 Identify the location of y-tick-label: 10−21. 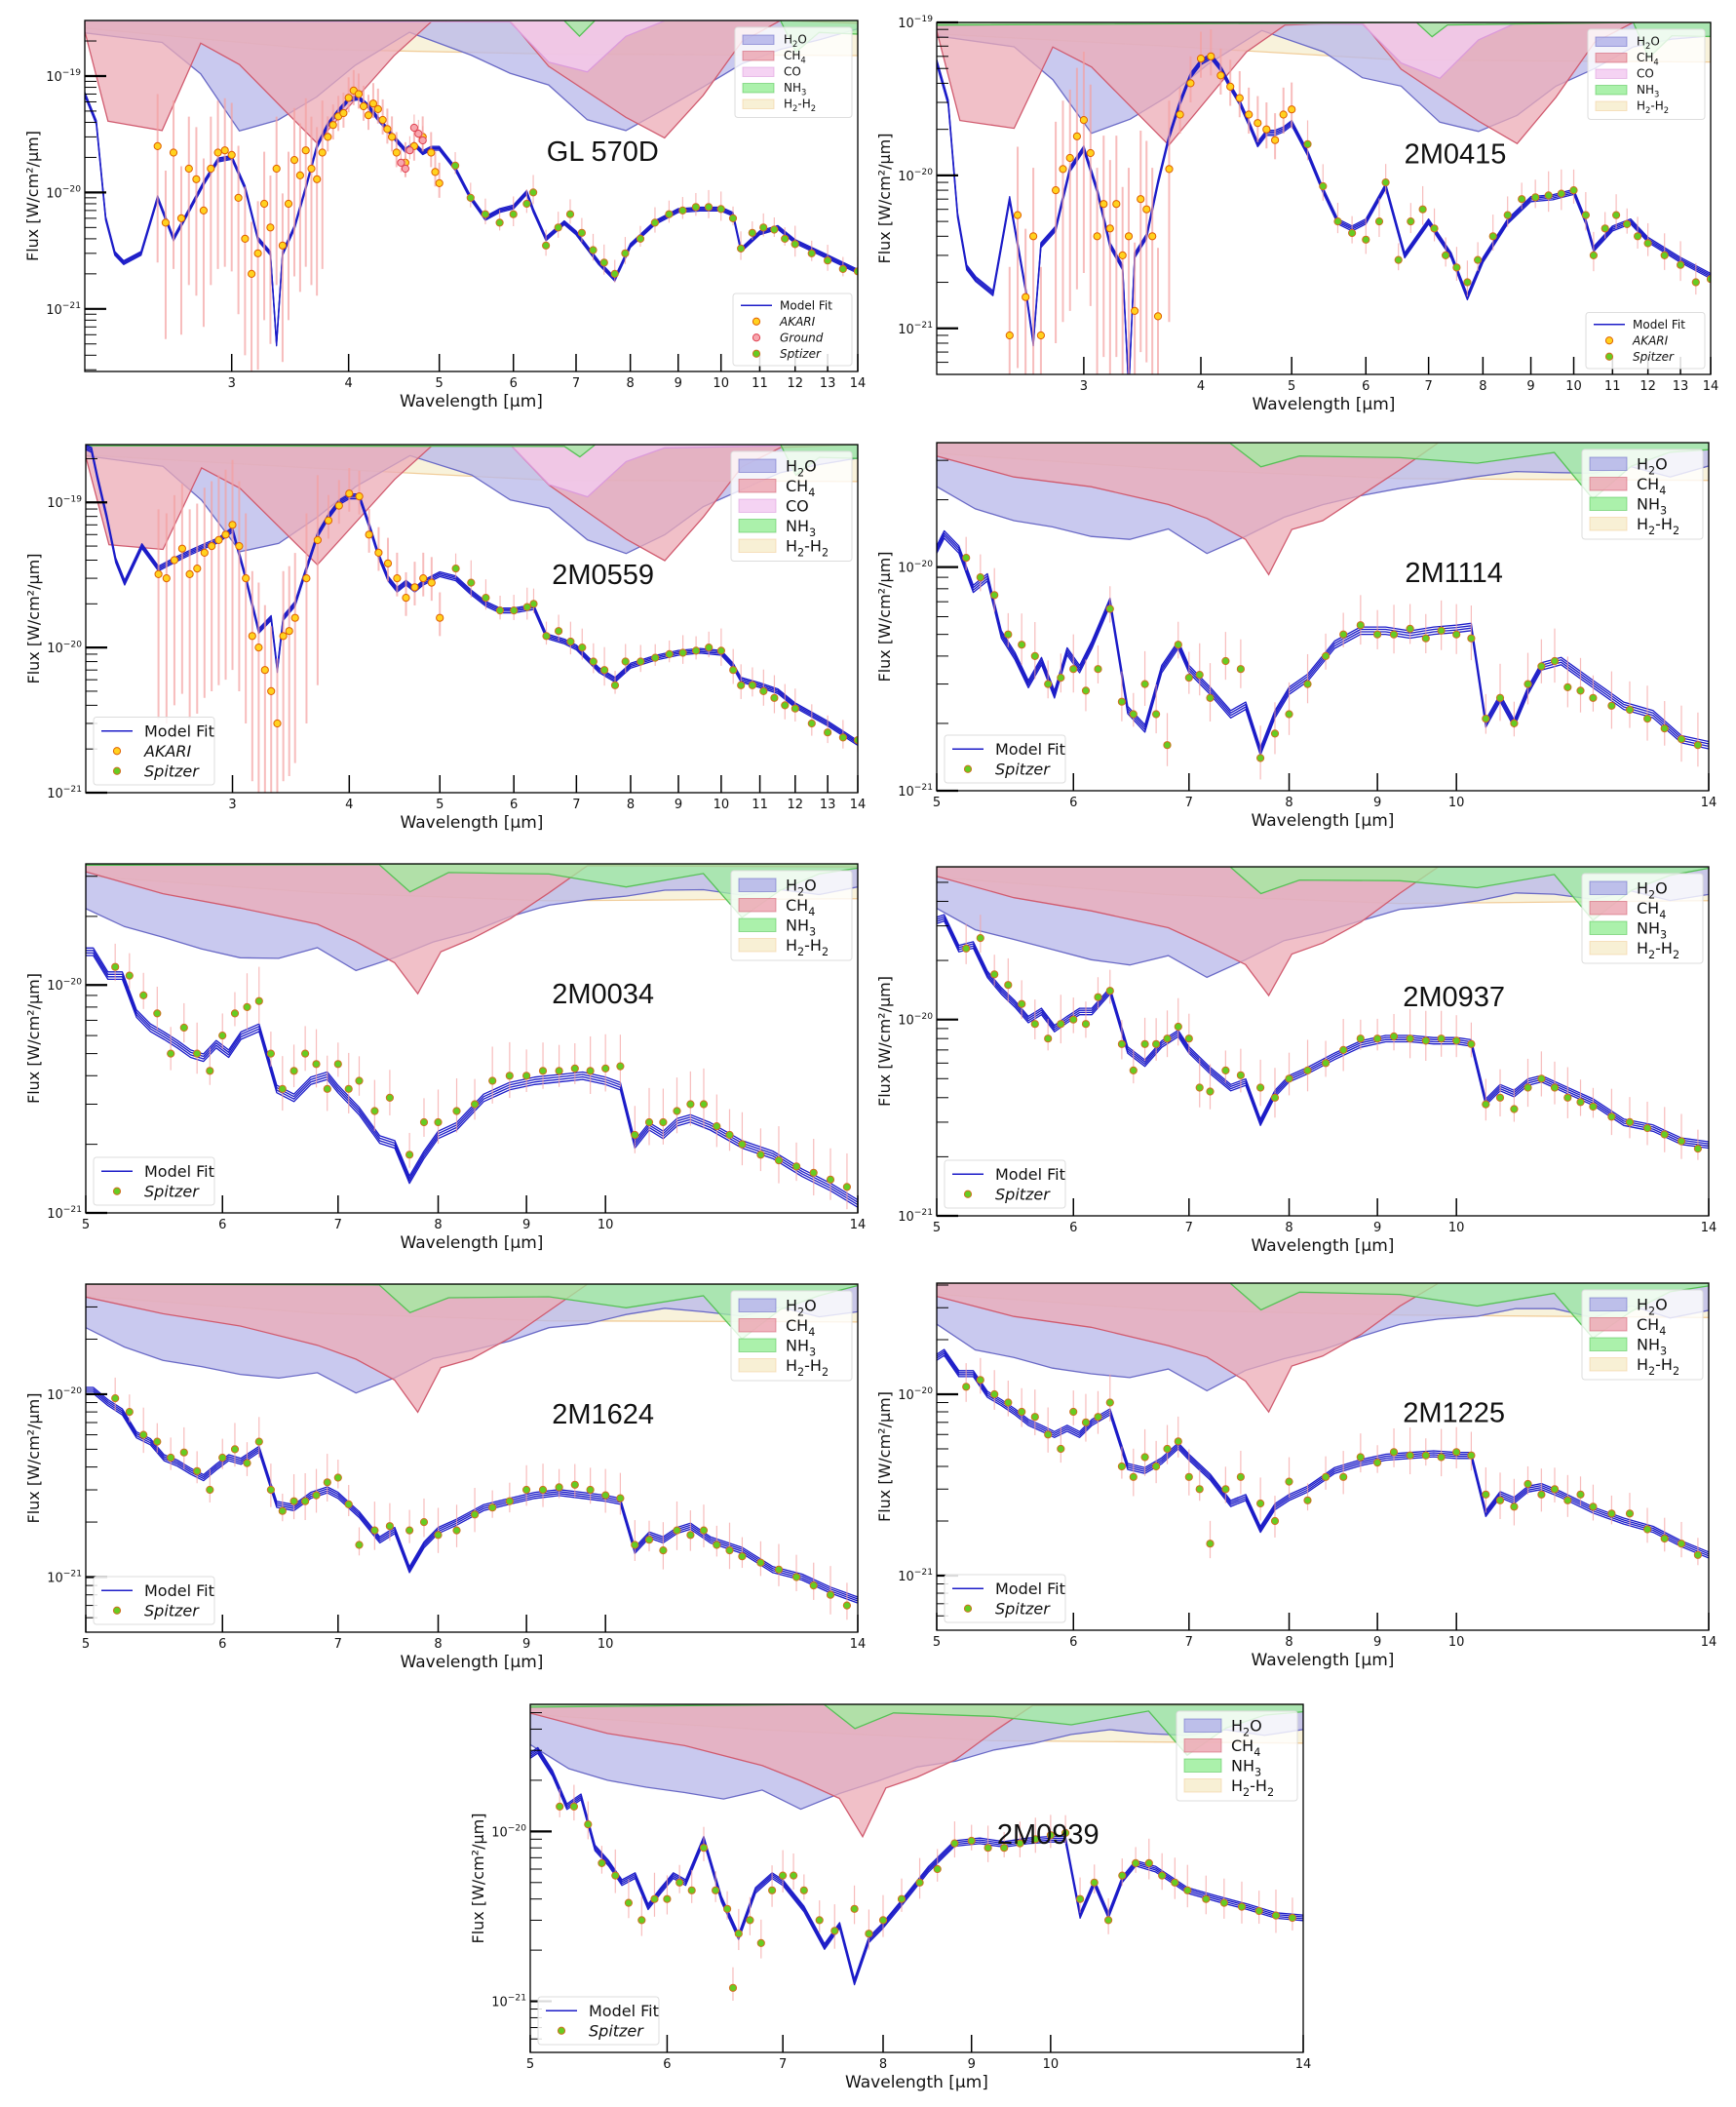
(915, 1576).